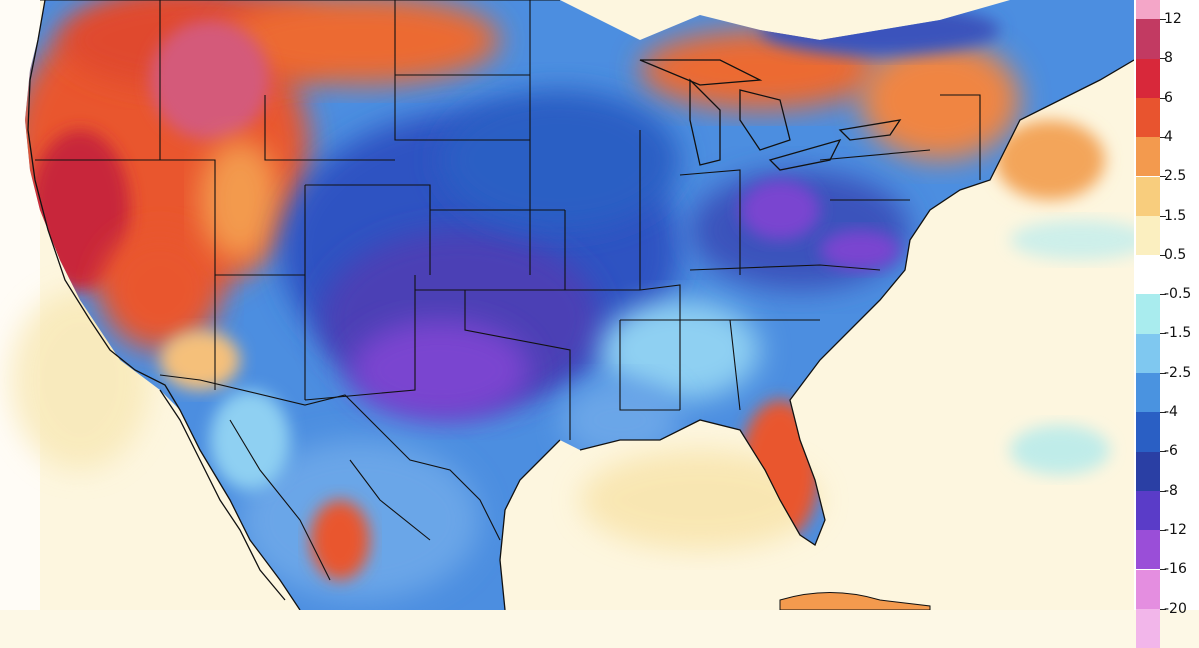 The width and height of the screenshot is (1199, 648). What do you see at coordinates (1171, 412) in the screenshot?
I see `legend-label: -4` at bounding box center [1171, 412].